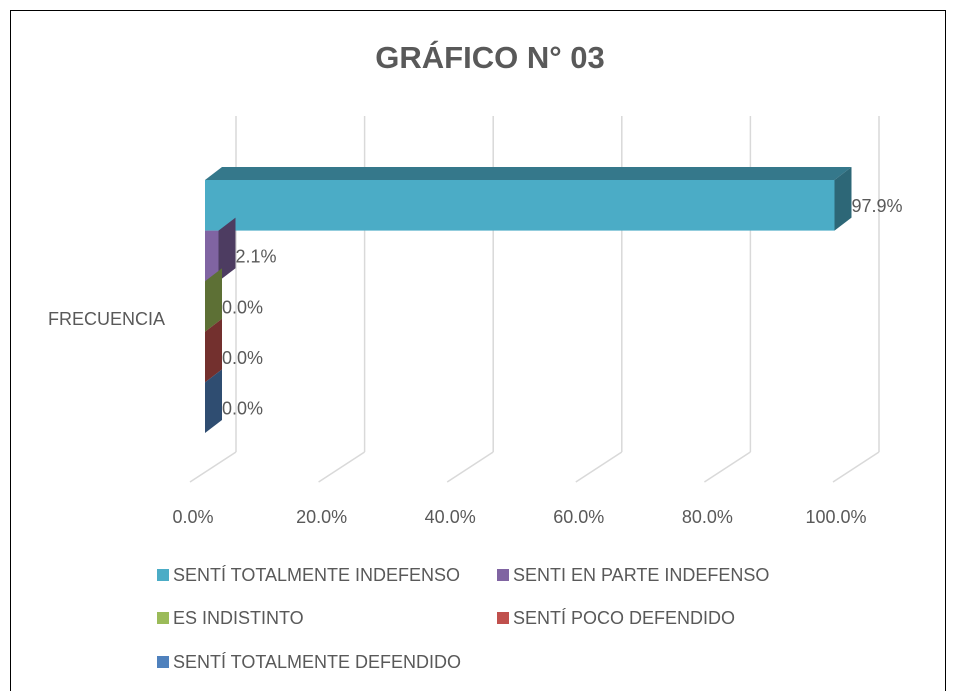  What do you see at coordinates (578, 517) in the screenshot?
I see `x-tick-label: 60.0%` at bounding box center [578, 517].